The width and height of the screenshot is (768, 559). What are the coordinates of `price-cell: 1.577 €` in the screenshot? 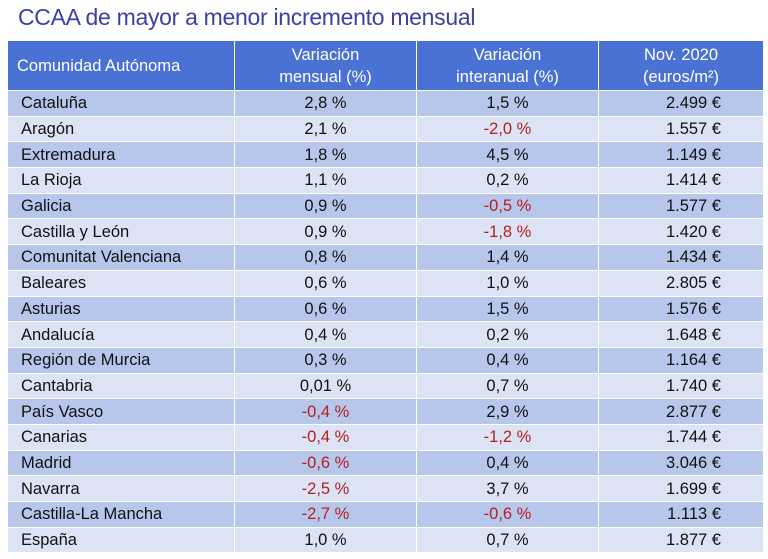 It's located at (681, 206).